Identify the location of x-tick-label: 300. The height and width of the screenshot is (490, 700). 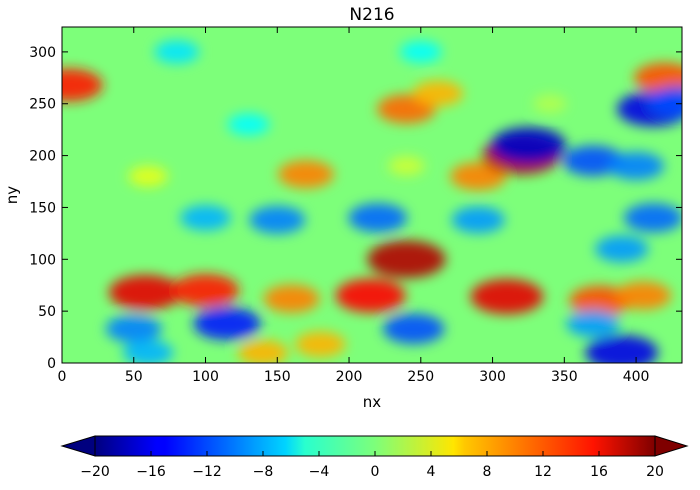
(492, 377).